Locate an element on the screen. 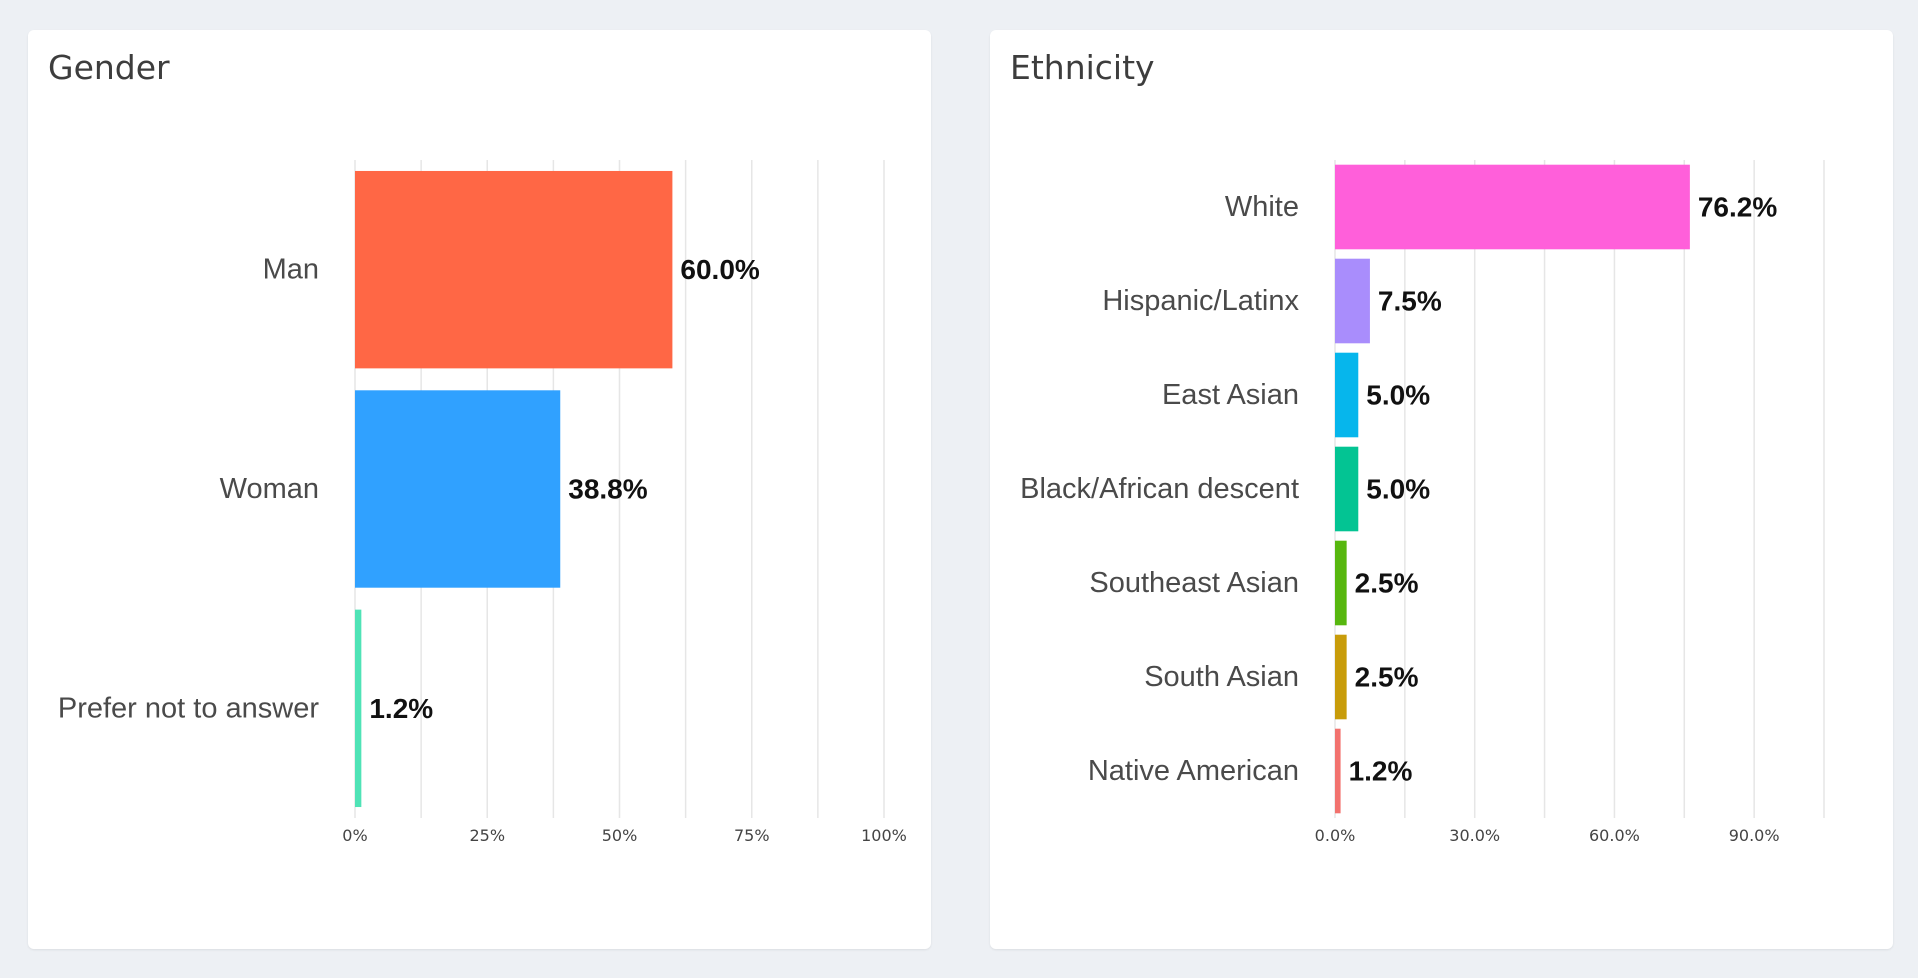  category-label: Native American is located at coordinates (1193, 771).